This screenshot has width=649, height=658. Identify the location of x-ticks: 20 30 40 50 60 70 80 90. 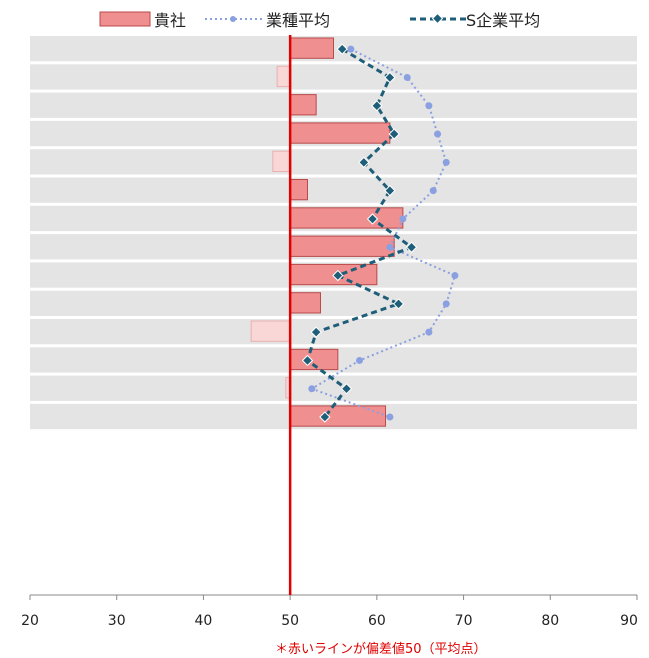
(329, 612).